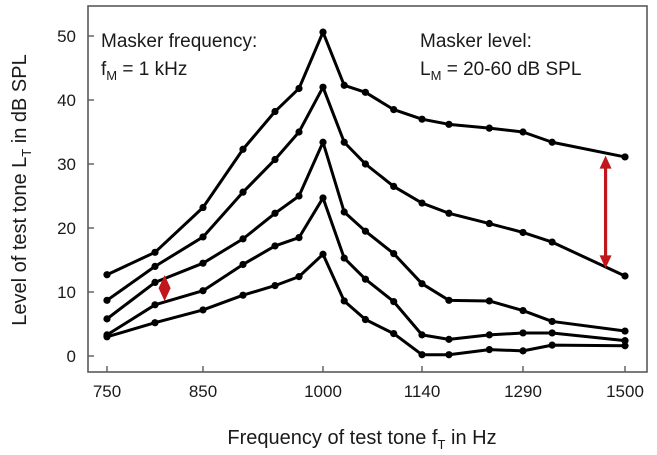 The width and height of the screenshot is (657, 455). Describe the element at coordinates (523, 391) in the screenshot. I see `x-tick-label: 1290` at that location.